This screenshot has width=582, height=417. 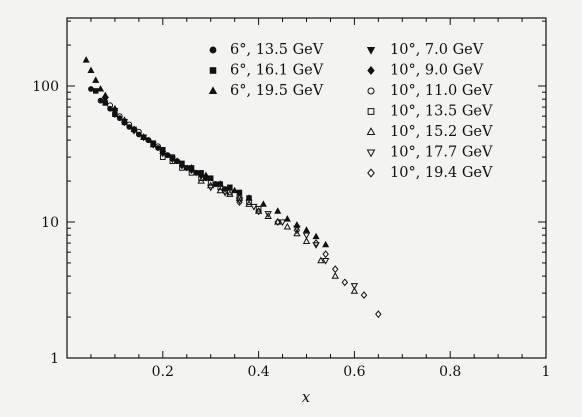 I want to click on x-axis-label: x, so click(x=306, y=397).